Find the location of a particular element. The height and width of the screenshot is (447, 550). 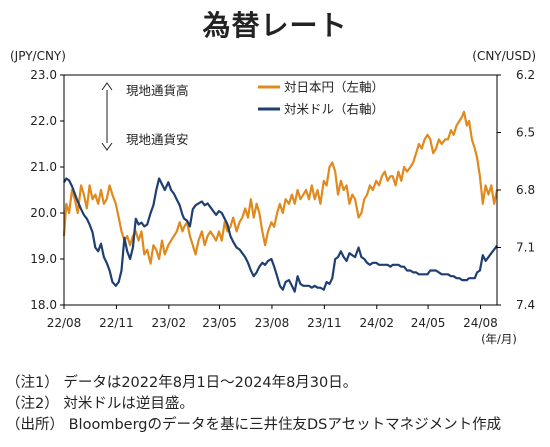

x-tick-label: 24/02 is located at coordinates (376, 323).